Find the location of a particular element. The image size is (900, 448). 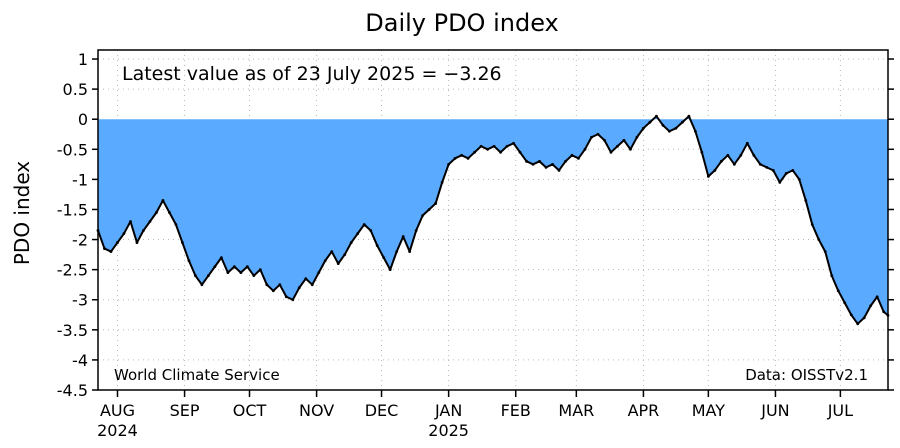

x-tick-label-month: NOV is located at coordinates (316, 410).